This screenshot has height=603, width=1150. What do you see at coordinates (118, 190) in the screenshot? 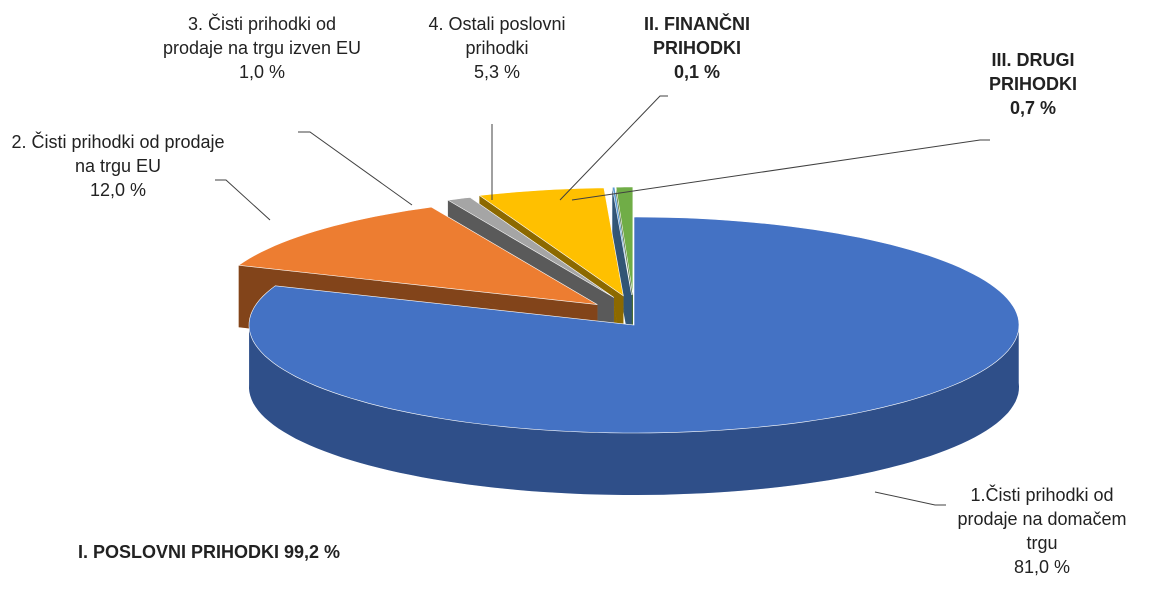
I see `value-label: 12,0 %` at bounding box center [118, 190].